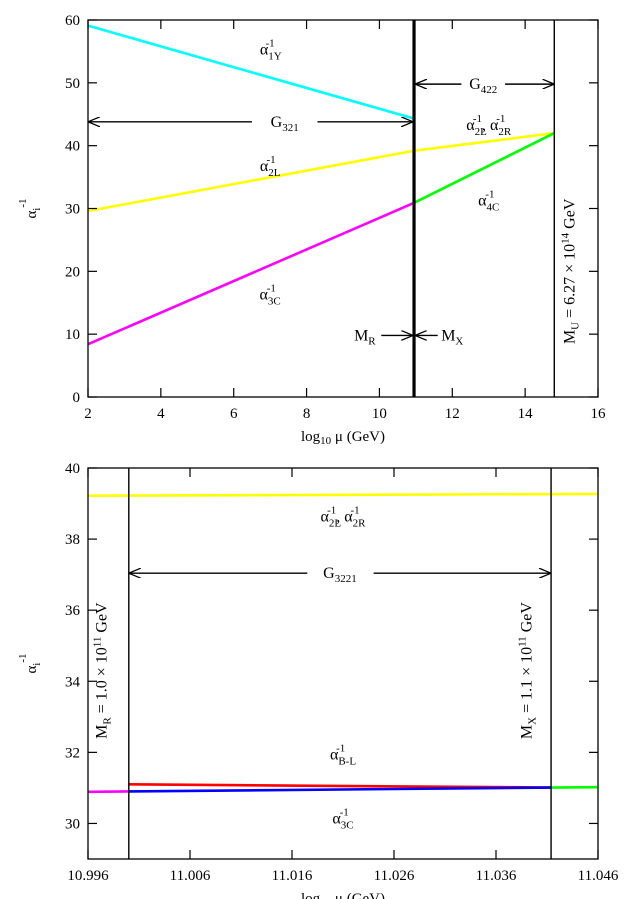 The height and width of the screenshot is (899, 629). Describe the element at coordinates (30, 663) in the screenshot. I see `bottom-chart-y-axis-label: αi-1` at that location.